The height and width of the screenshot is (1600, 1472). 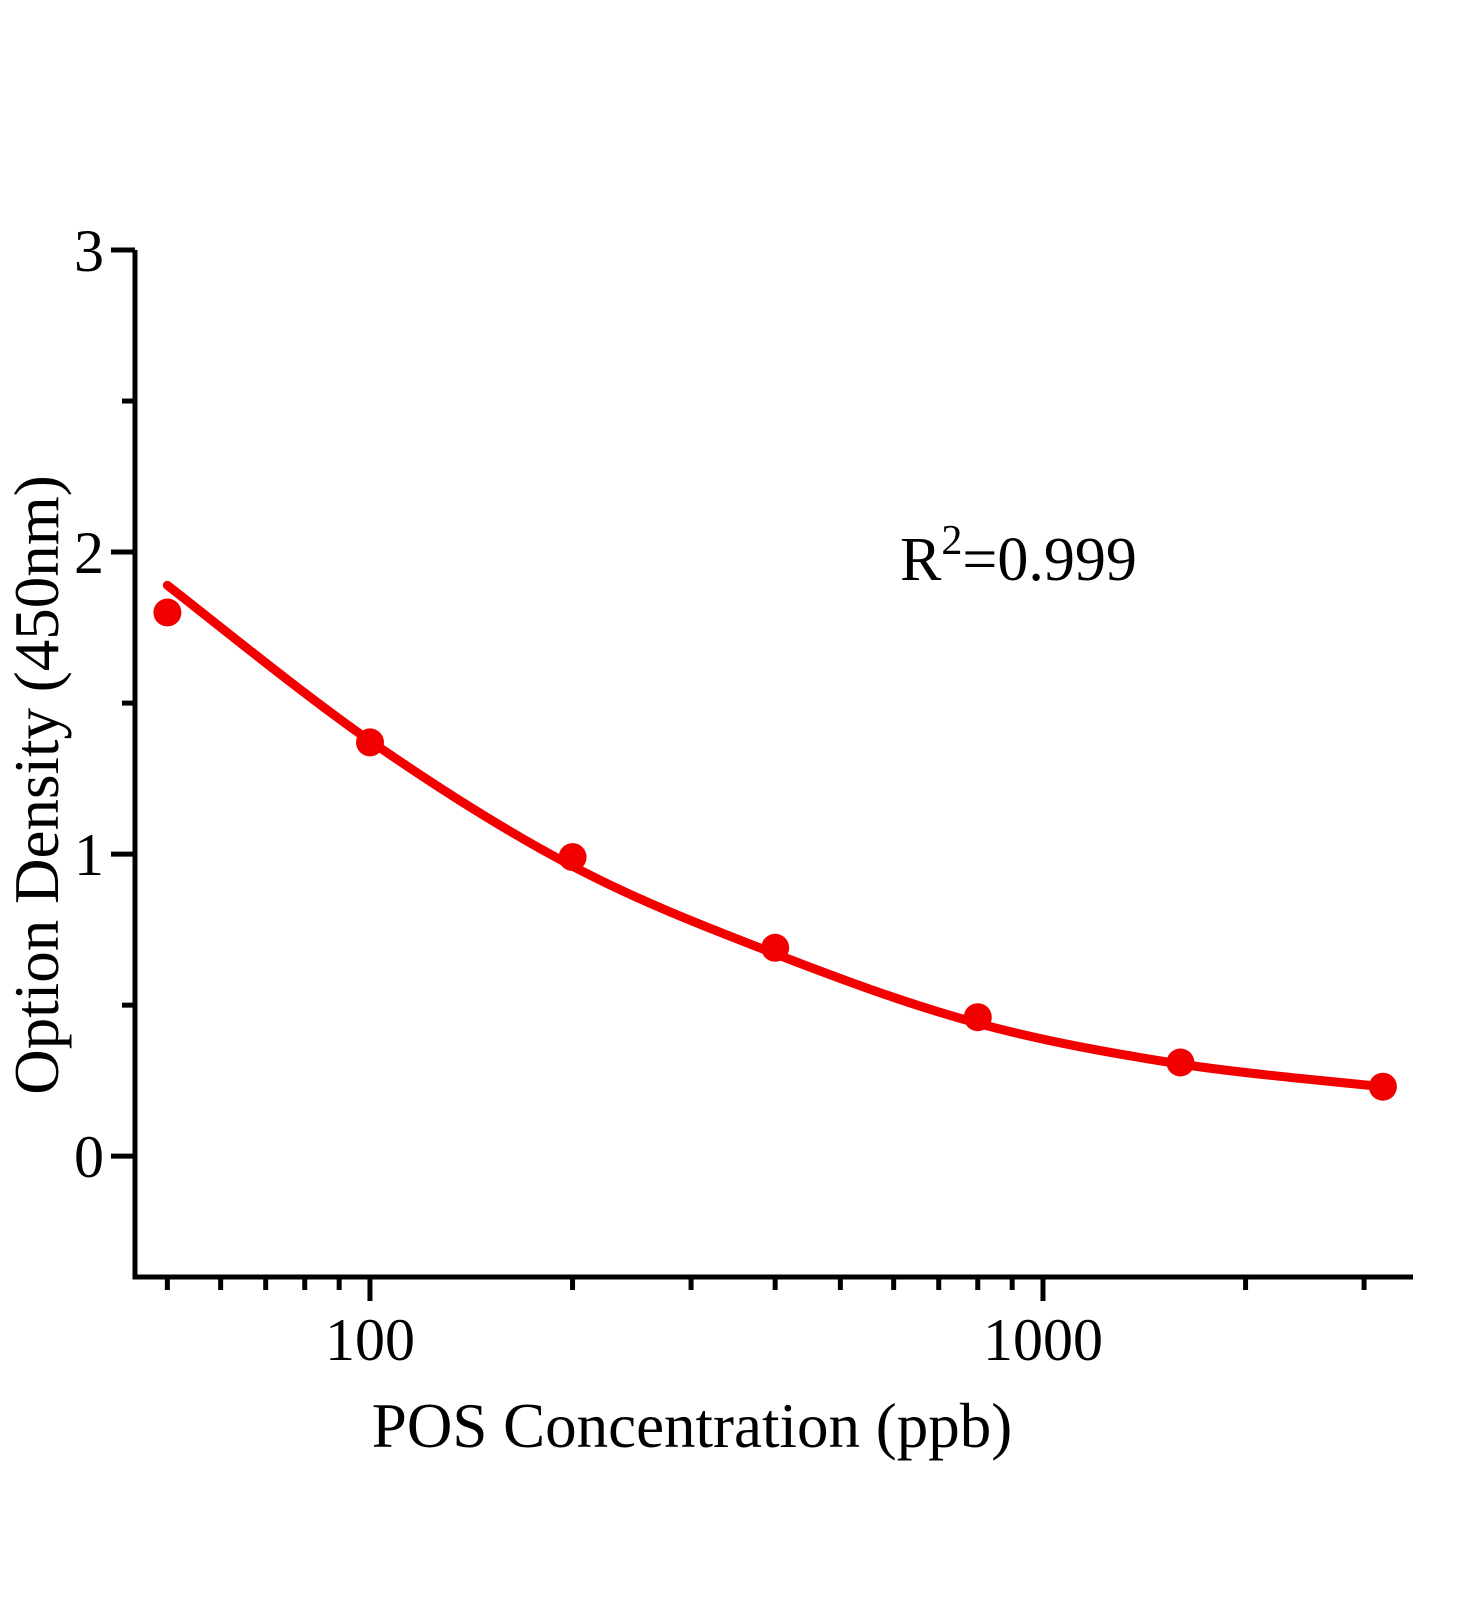 I want to click on x-axis-title: POS Concentration (ppb), so click(x=692, y=1426).